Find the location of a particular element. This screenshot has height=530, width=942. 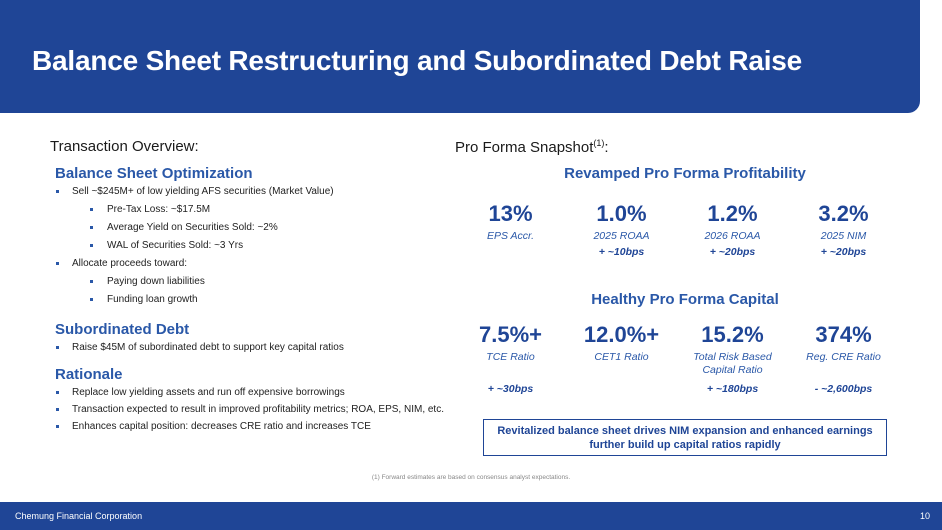

section-title: Subordinated Debt is located at coordinates (122, 329).